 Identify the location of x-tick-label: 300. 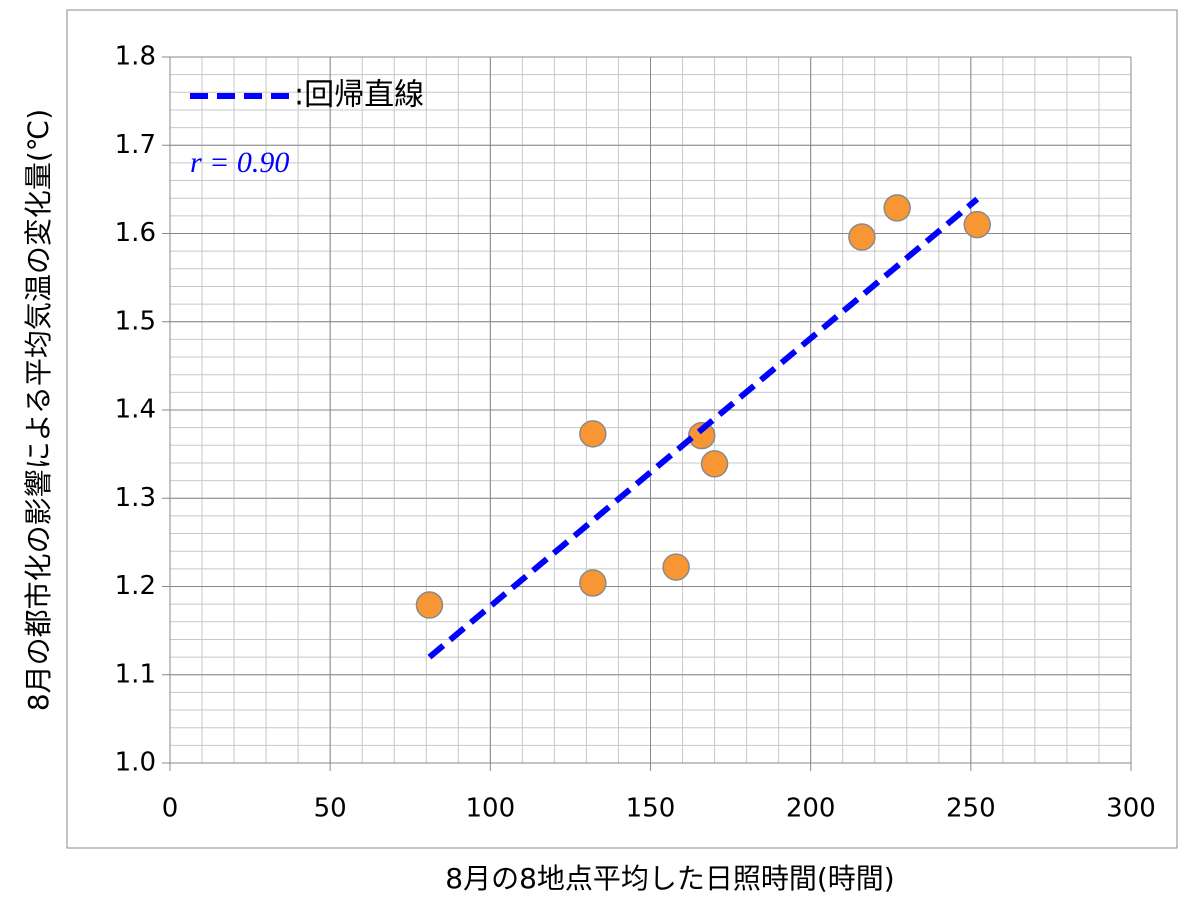
(1131, 809).